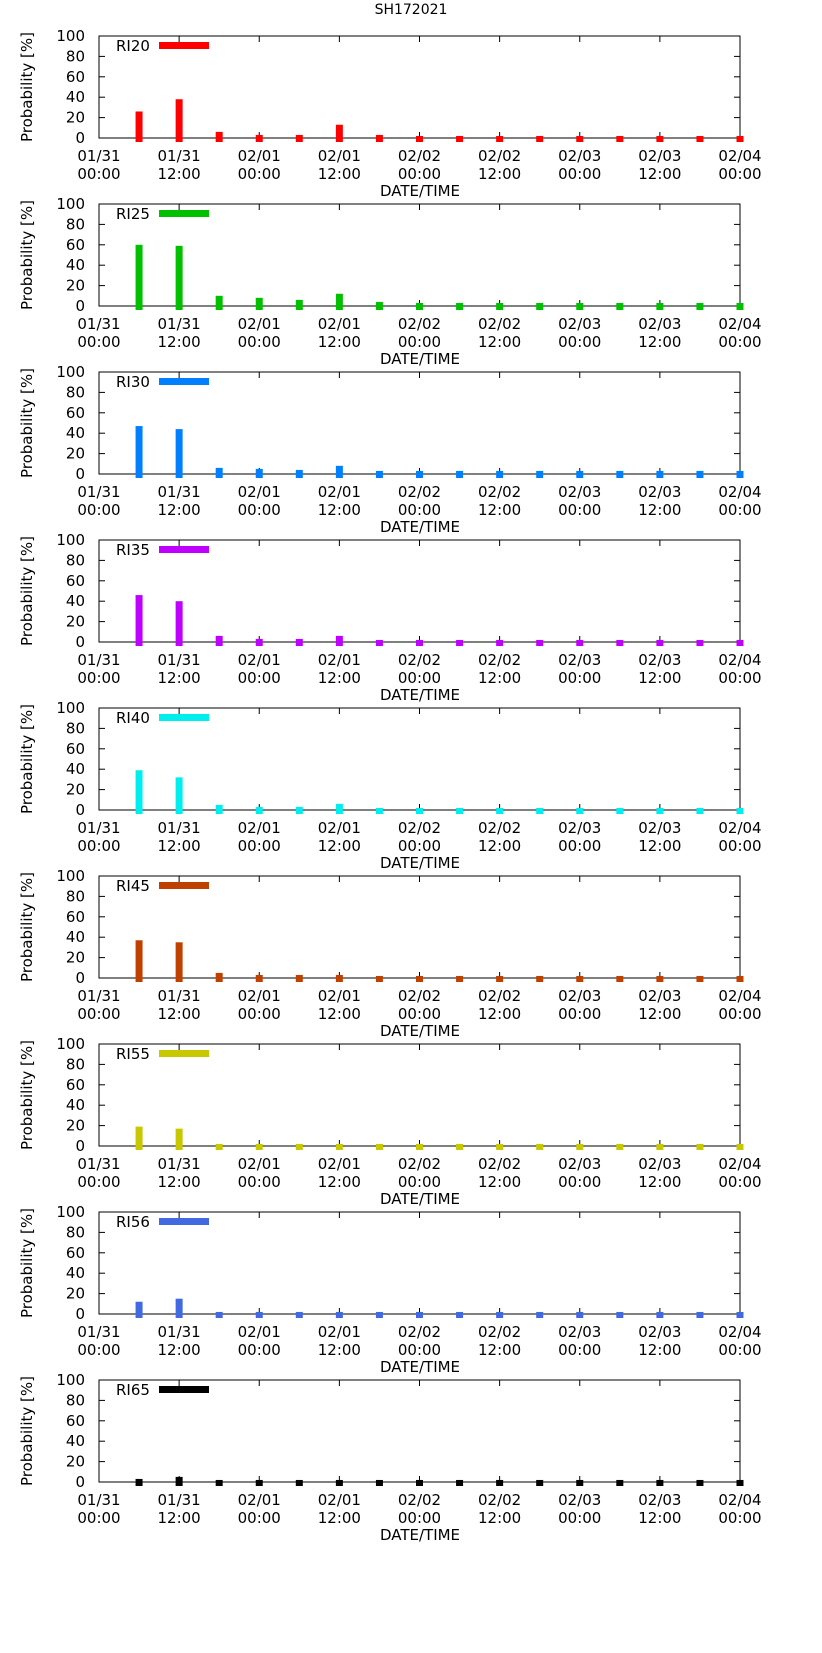 This screenshot has height=1653, width=822. What do you see at coordinates (739, 1164) in the screenshot?
I see `x-tick-label-date: 02/04` at bounding box center [739, 1164].